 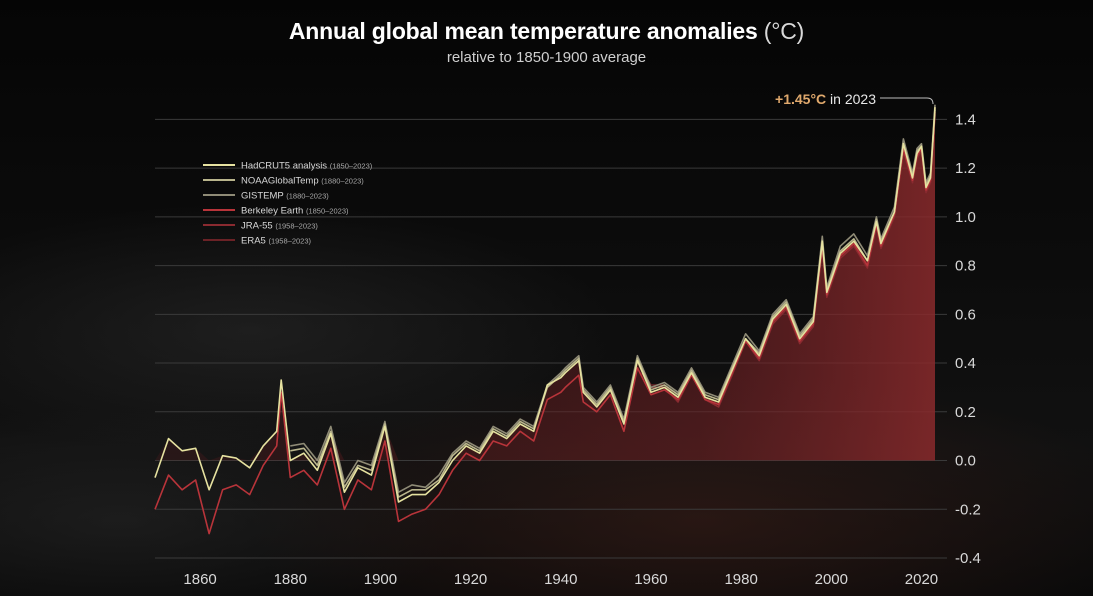 What do you see at coordinates (965, 217) in the screenshot?
I see `y-tick-label: 1.0` at bounding box center [965, 217].